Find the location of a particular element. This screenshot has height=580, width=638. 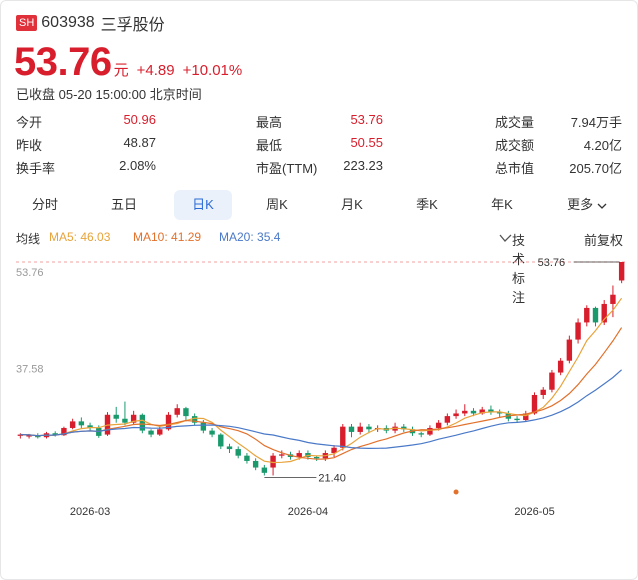

stat-label: 总市值 is located at coordinates (515, 168).